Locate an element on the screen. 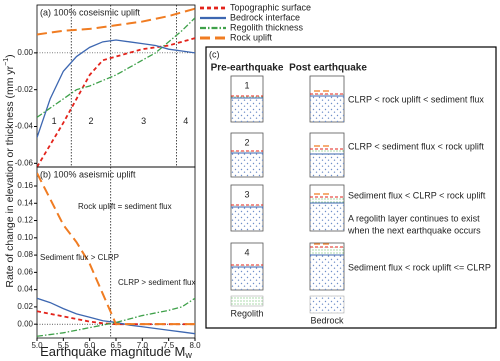 The image size is (500, 361). row-text: A regolith layer continues to exist is located at coordinates (414, 218).